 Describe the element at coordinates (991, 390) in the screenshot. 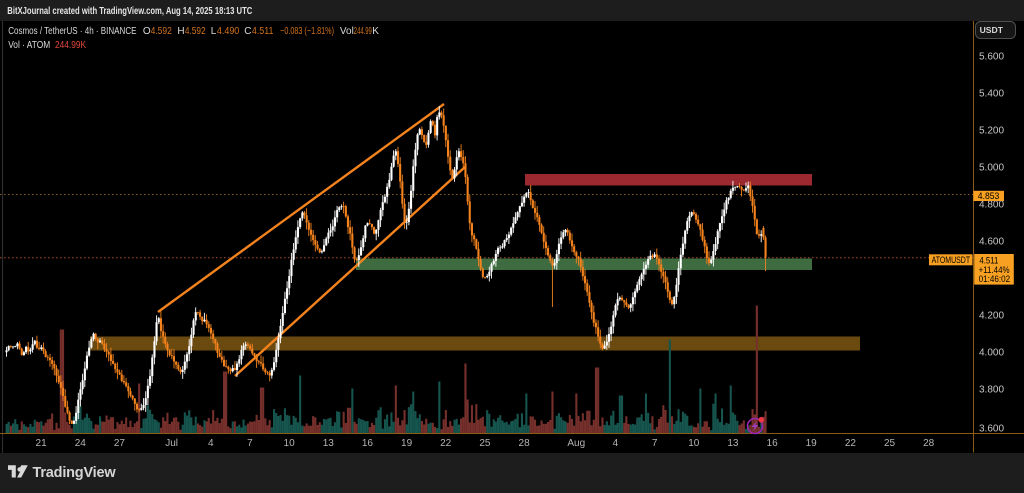

I see `svg-text: 3.800` at that location.